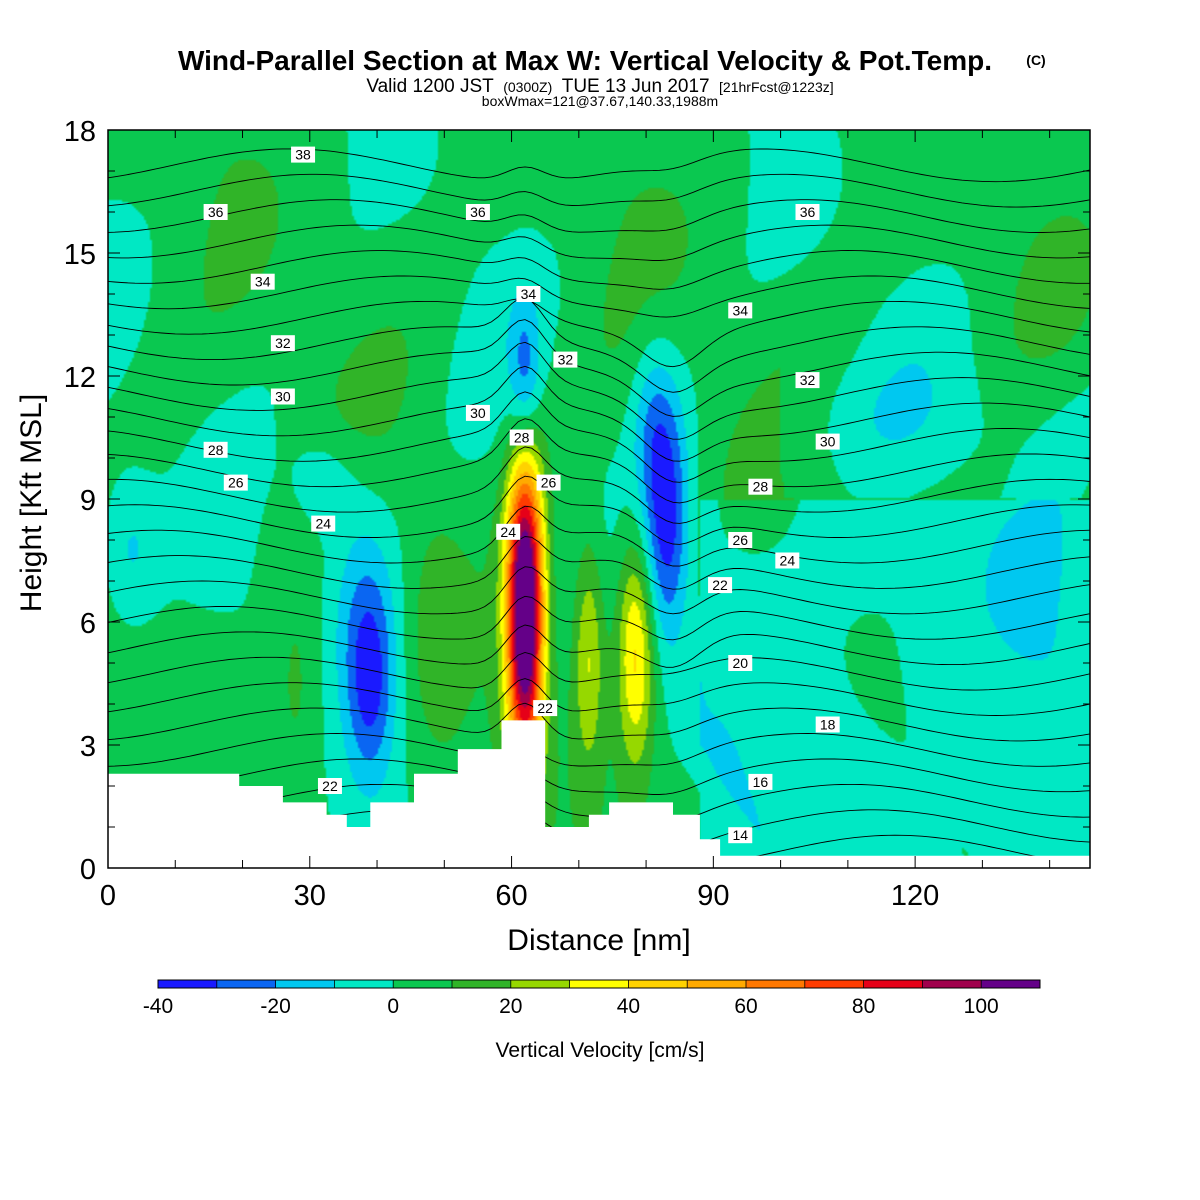  I want to click on colorbar-tick-label: 100, so click(981, 1006).